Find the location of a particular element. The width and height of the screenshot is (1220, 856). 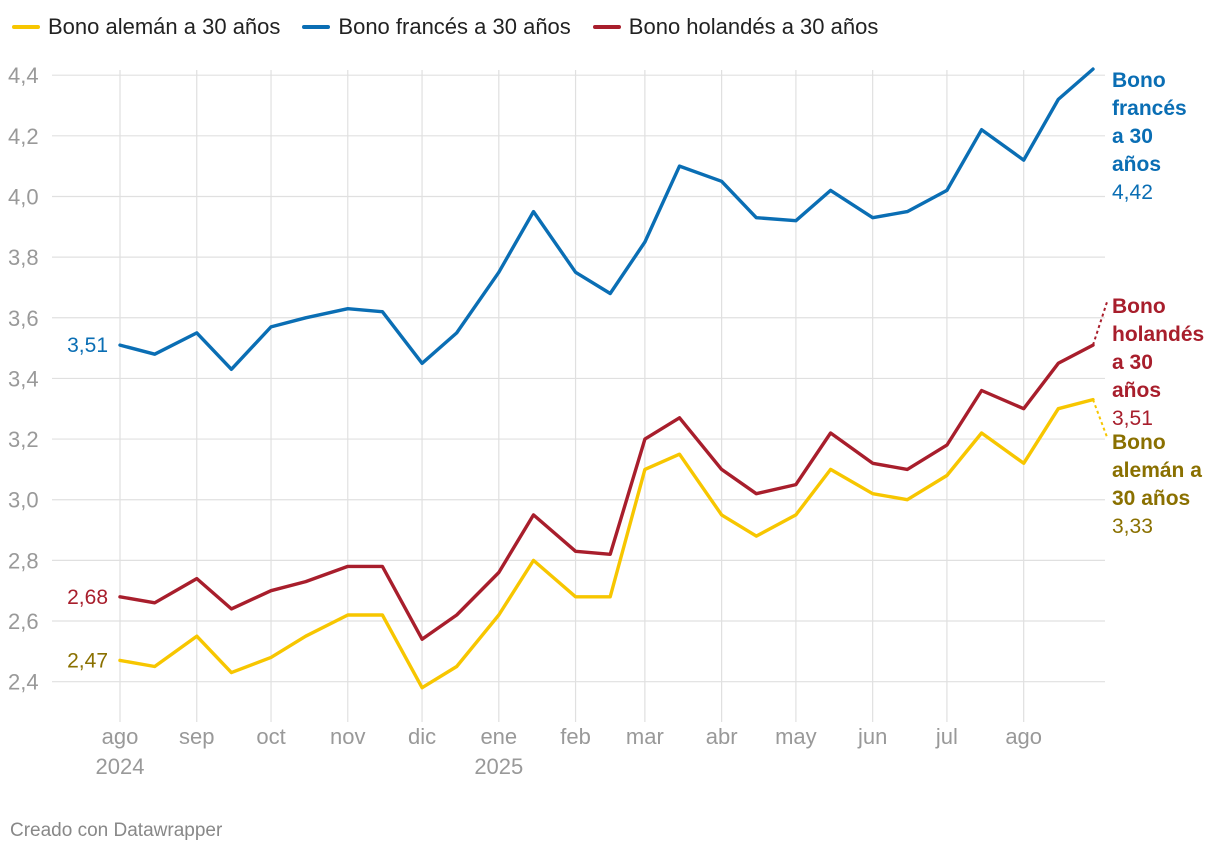

end-label-german: Bono is located at coordinates (1139, 442).